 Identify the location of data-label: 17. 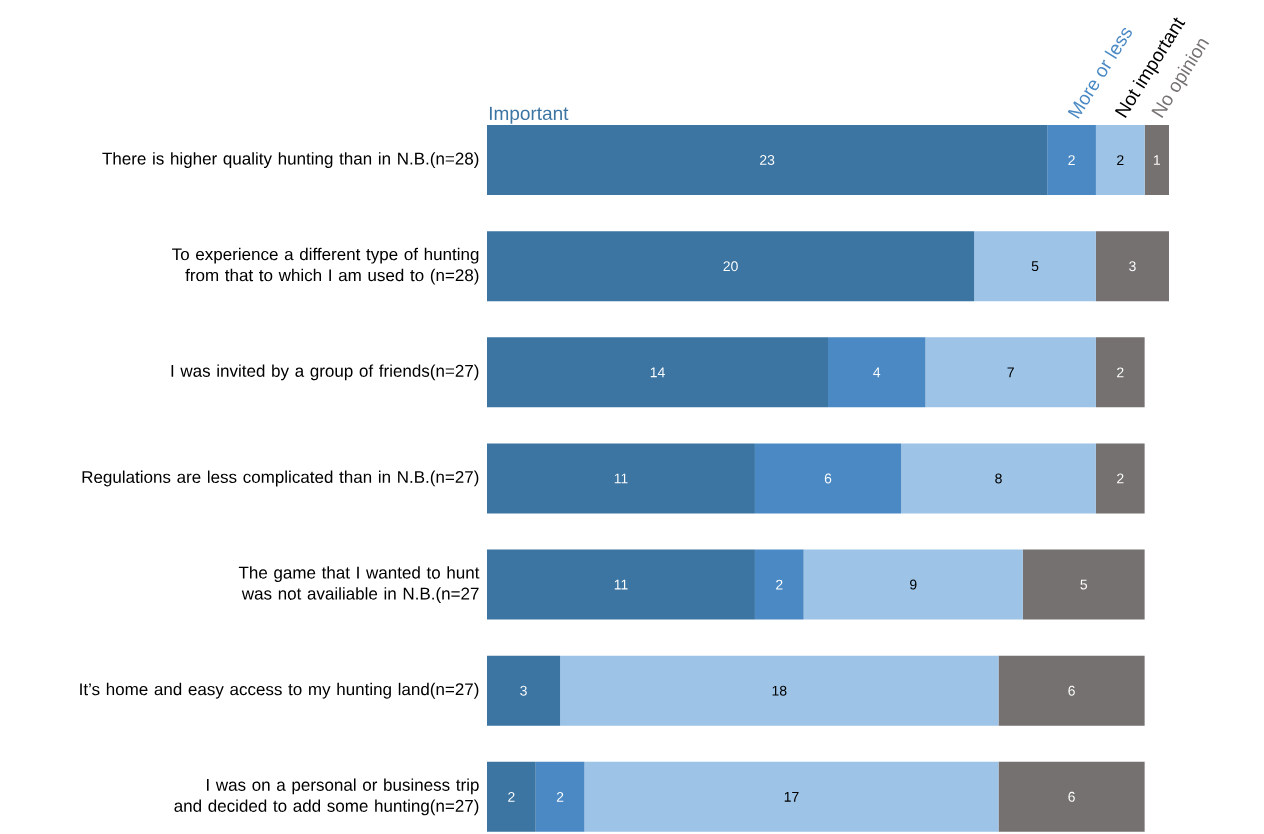
(791, 797).